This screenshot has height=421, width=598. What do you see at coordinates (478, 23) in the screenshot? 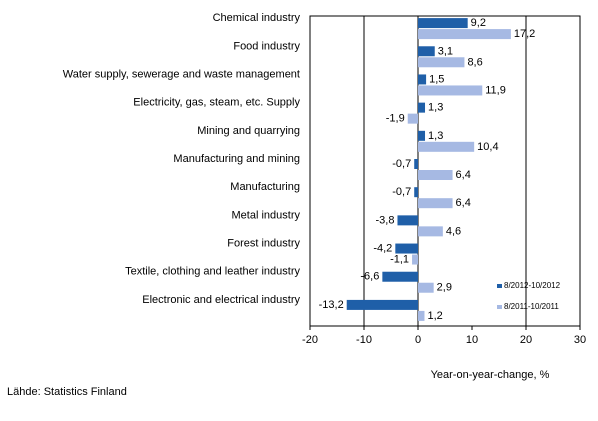
I see `data-label: 9,2` at bounding box center [478, 23].